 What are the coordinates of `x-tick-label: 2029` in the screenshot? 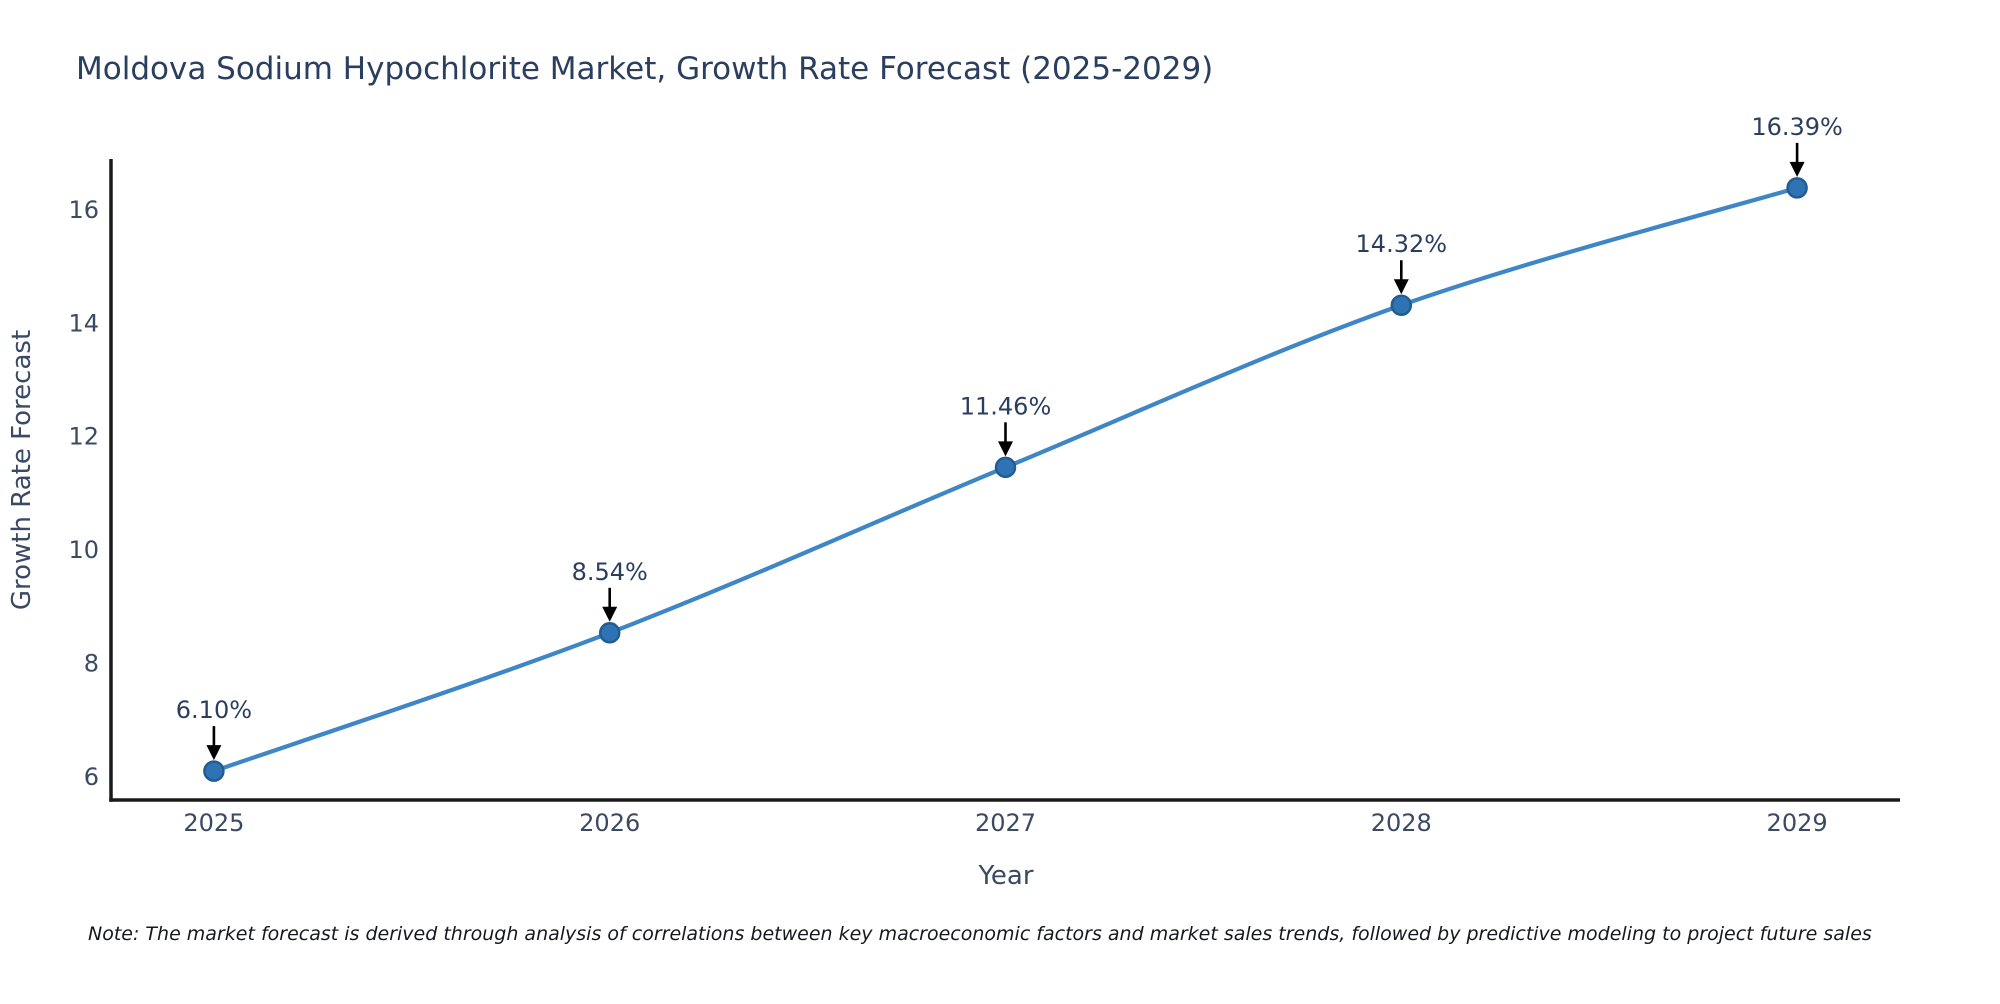 It's located at (1797, 823).